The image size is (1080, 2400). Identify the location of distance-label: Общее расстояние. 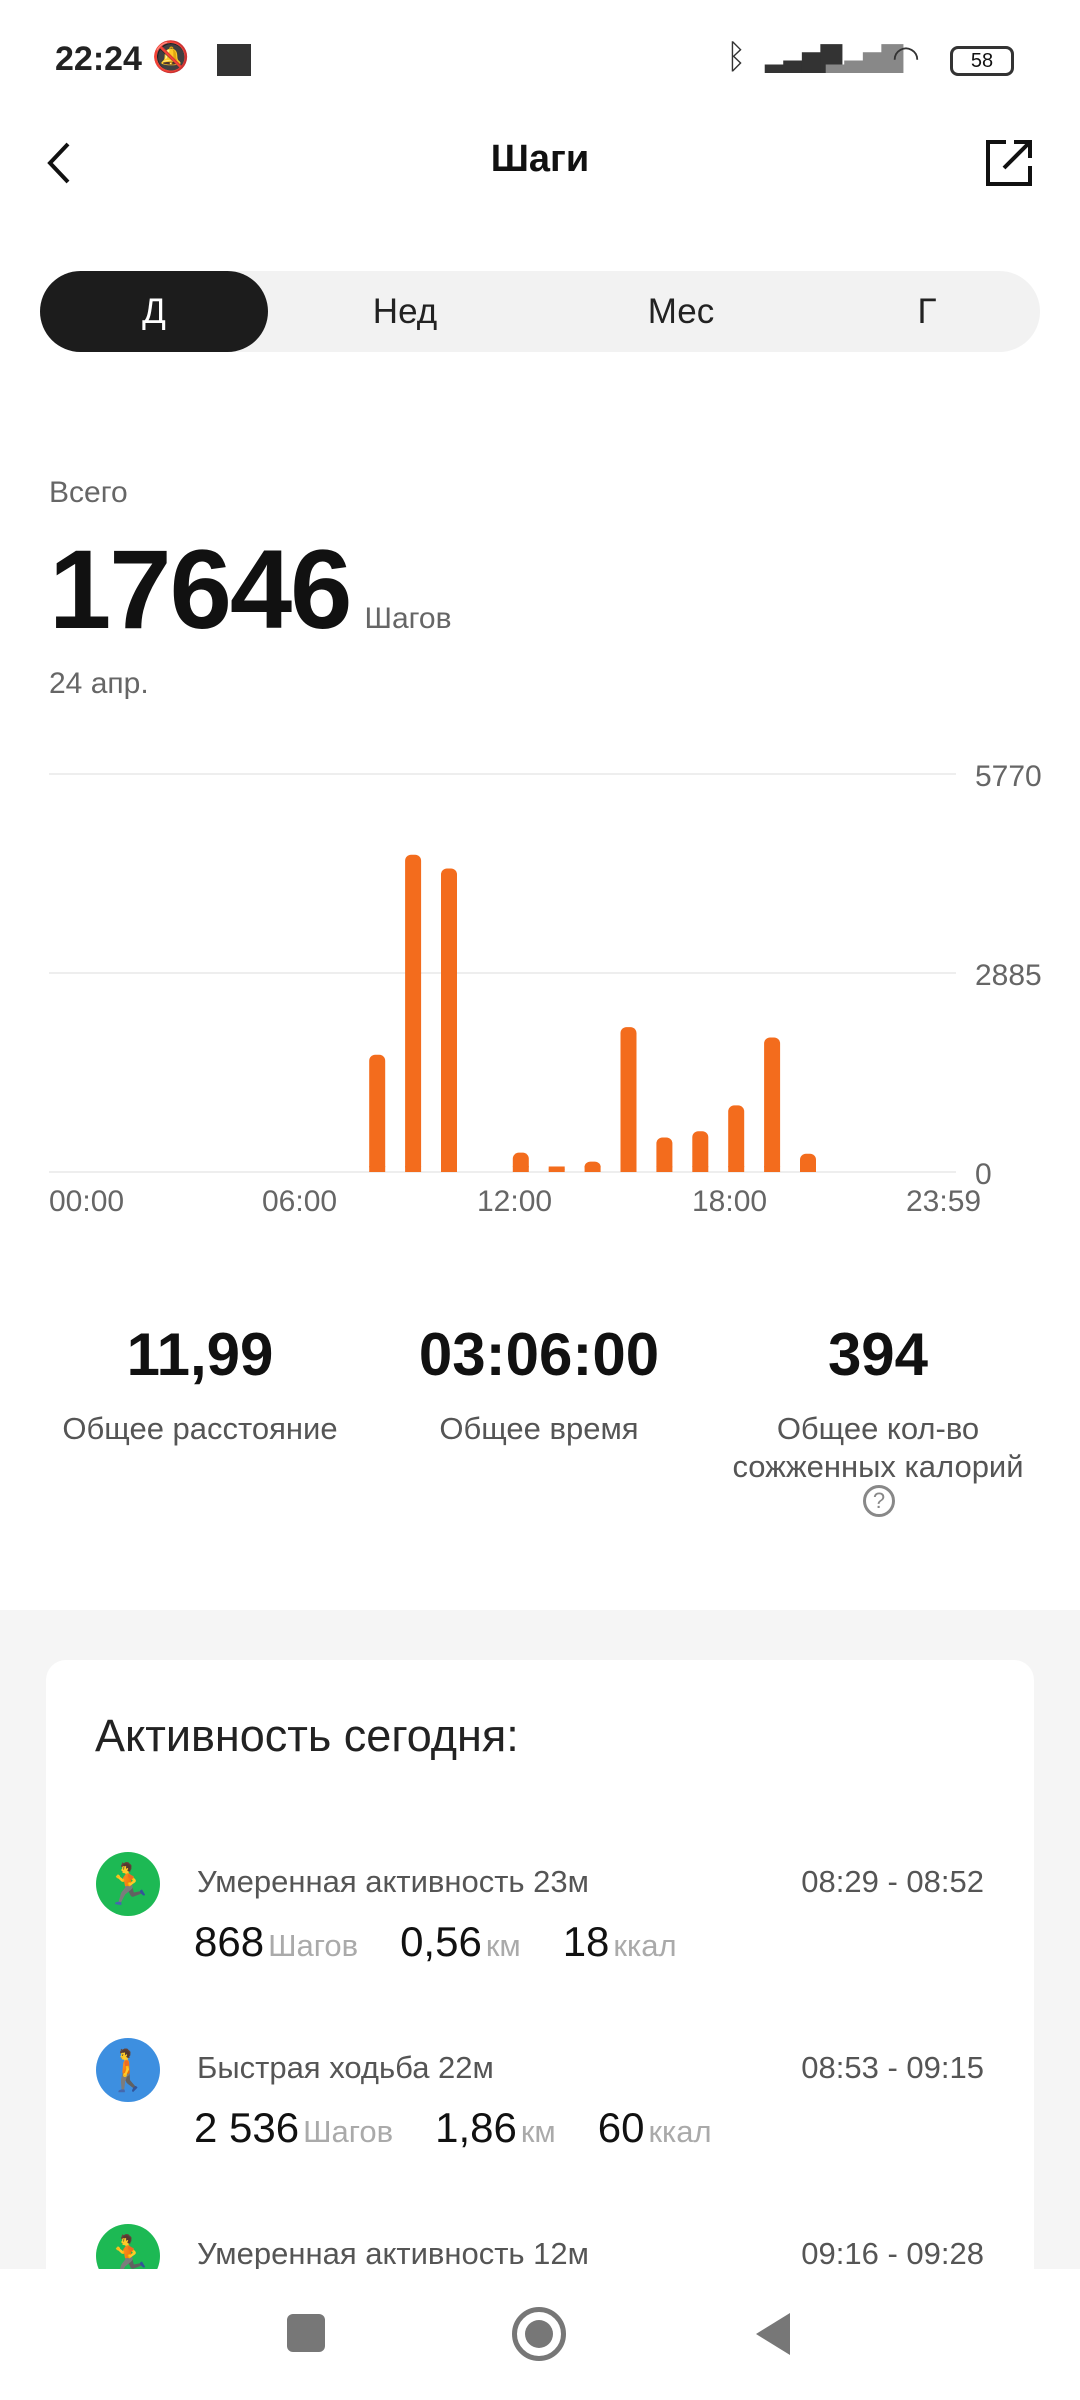
(200, 1428).